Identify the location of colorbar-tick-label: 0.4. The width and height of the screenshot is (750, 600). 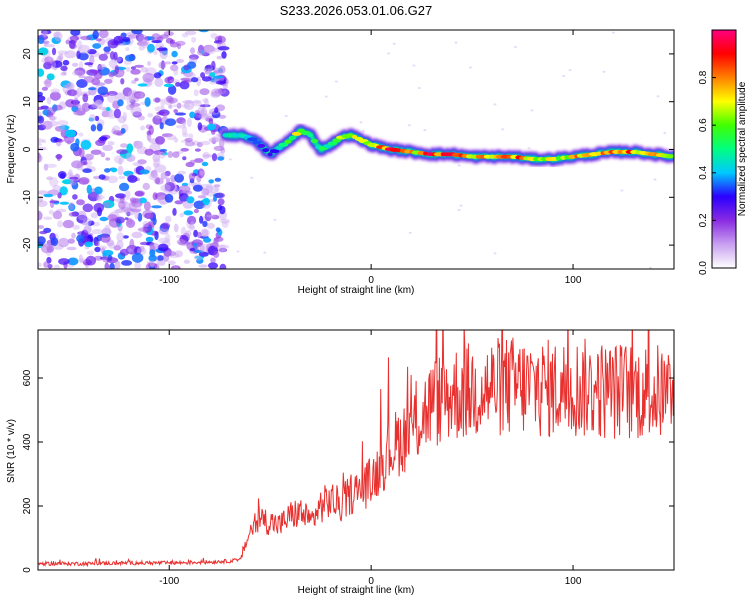
(703, 172).